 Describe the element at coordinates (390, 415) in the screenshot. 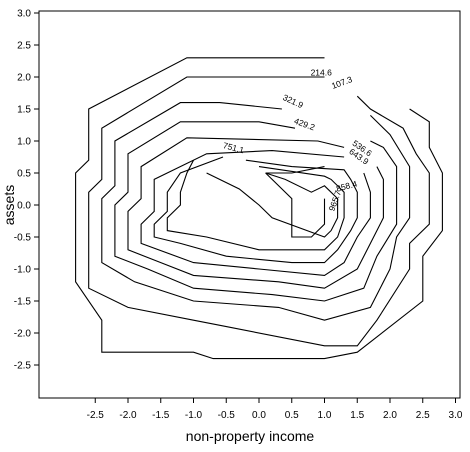

I see `x-tick-label: 2.0` at that location.